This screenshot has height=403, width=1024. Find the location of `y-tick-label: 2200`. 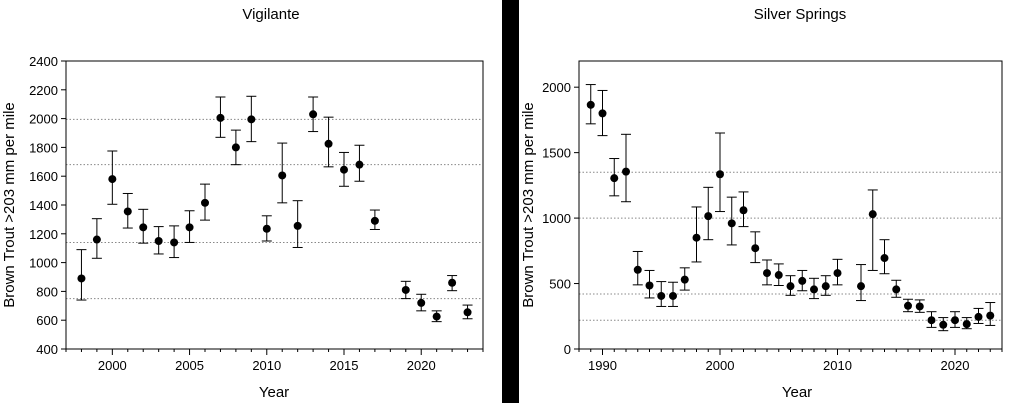

y-tick-label: 2200 is located at coordinates (43, 90).